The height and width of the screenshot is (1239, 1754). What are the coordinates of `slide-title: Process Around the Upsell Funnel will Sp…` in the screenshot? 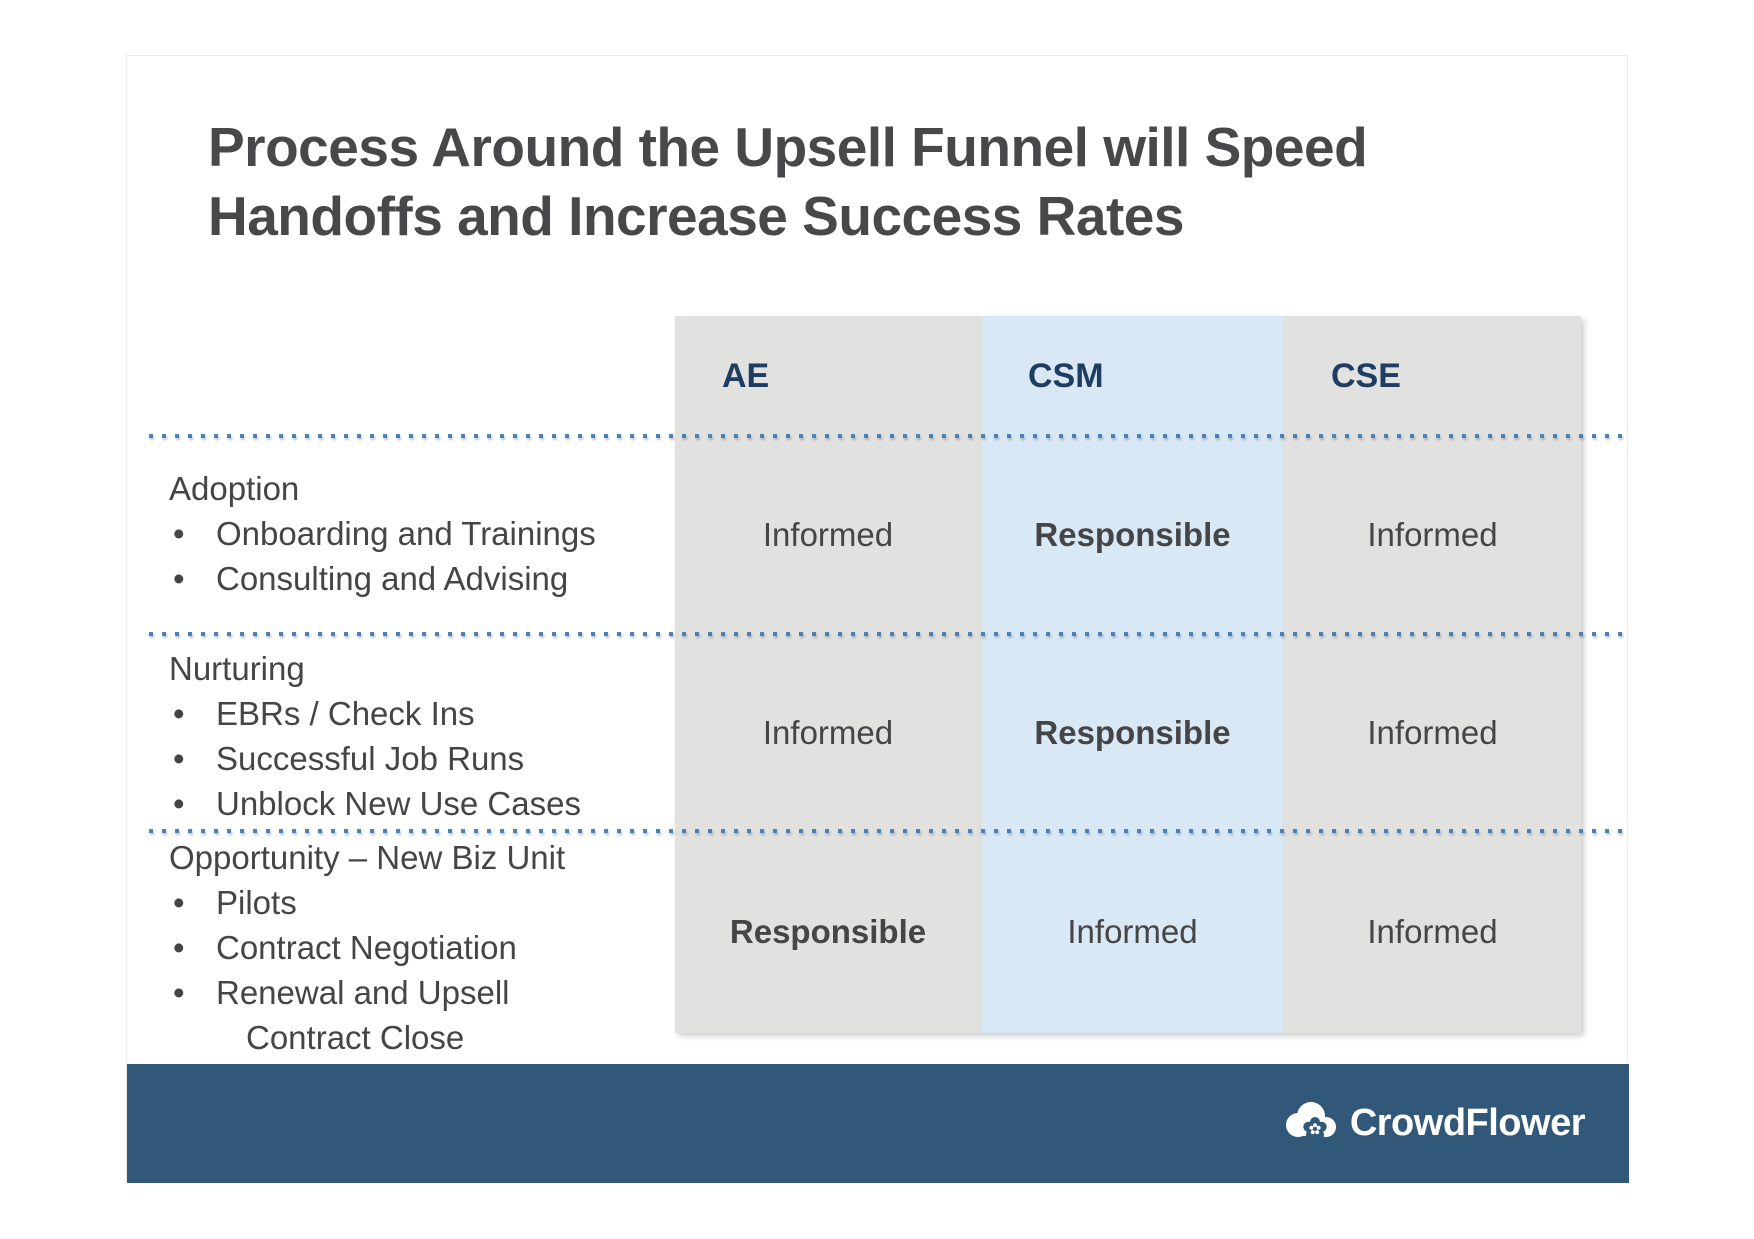 It's located at (788, 182).